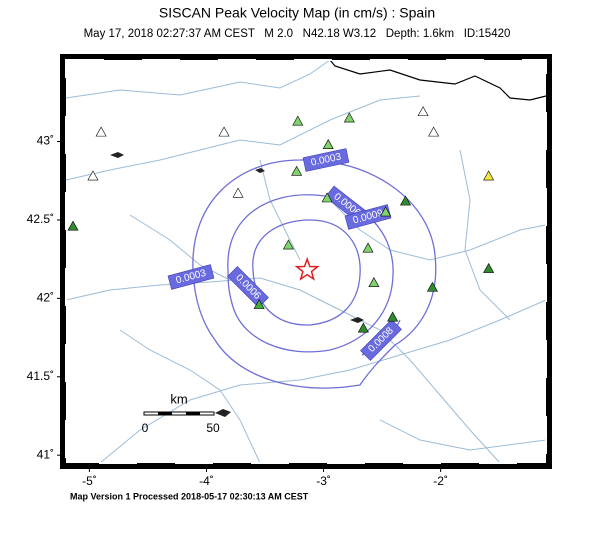 Image resolution: width=595 pixels, height=537 pixels. I want to click on scale-bar-outline, so click(179, 413).